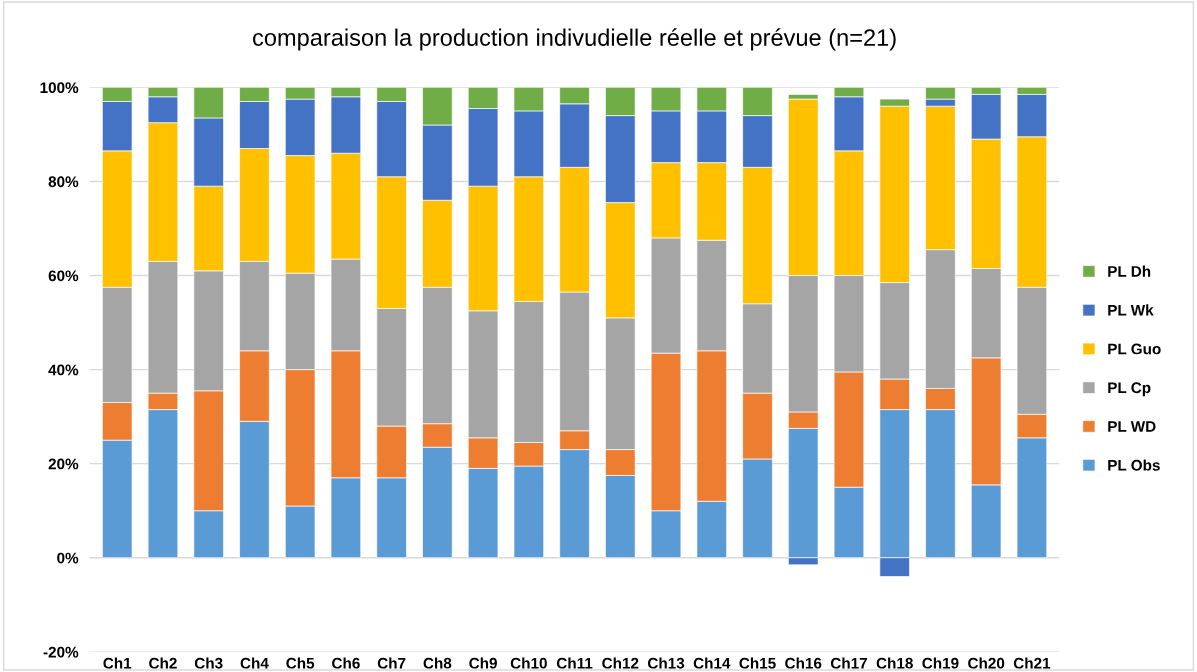 The height and width of the screenshot is (672, 1197). I want to click on x-tick-label: Ch21, so click(1032, 663).